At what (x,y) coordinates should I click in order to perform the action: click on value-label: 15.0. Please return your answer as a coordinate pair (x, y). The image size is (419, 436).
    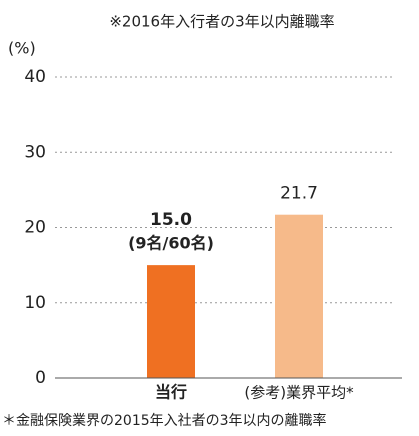
    Looking at the image, I should click on (171, 220).